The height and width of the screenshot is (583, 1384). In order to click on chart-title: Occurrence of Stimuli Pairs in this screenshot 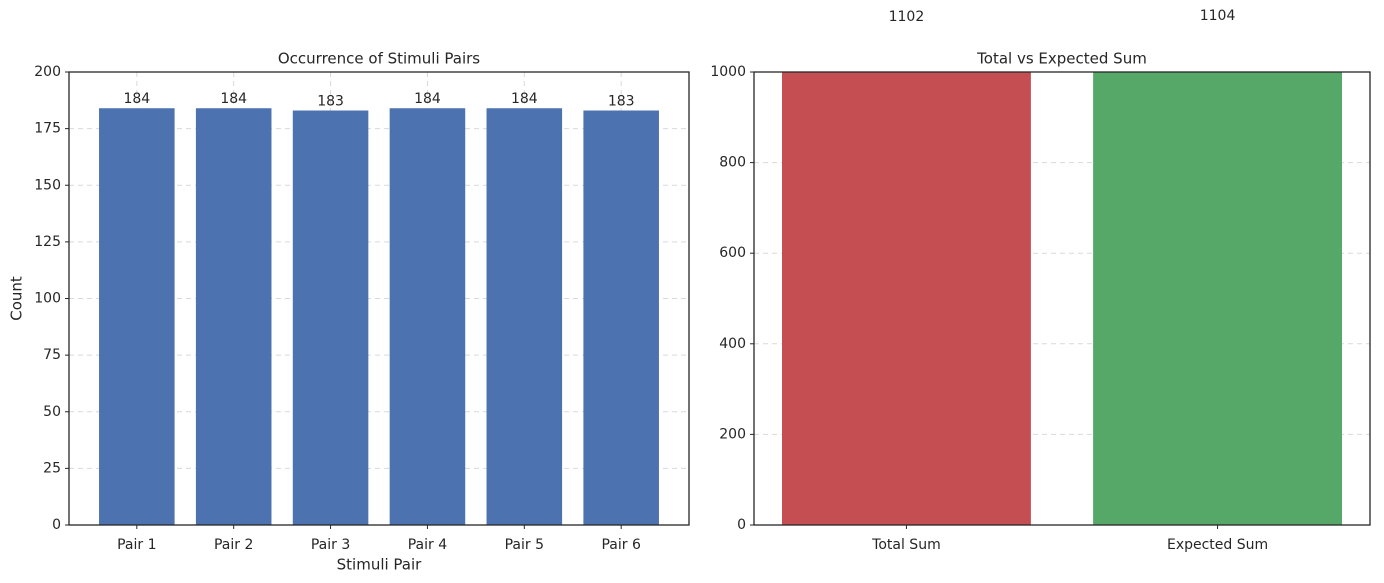, I will do `click(379, 59)`.